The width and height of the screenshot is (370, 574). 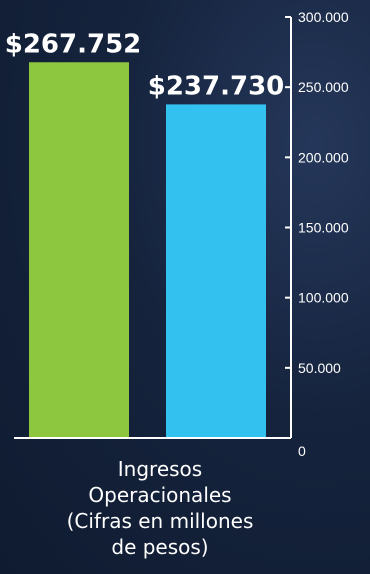 What do you see at coordinates (323, 17) in the screenshot?
I see `y-tick-label: 300.000` at bounding box center [323, 17].